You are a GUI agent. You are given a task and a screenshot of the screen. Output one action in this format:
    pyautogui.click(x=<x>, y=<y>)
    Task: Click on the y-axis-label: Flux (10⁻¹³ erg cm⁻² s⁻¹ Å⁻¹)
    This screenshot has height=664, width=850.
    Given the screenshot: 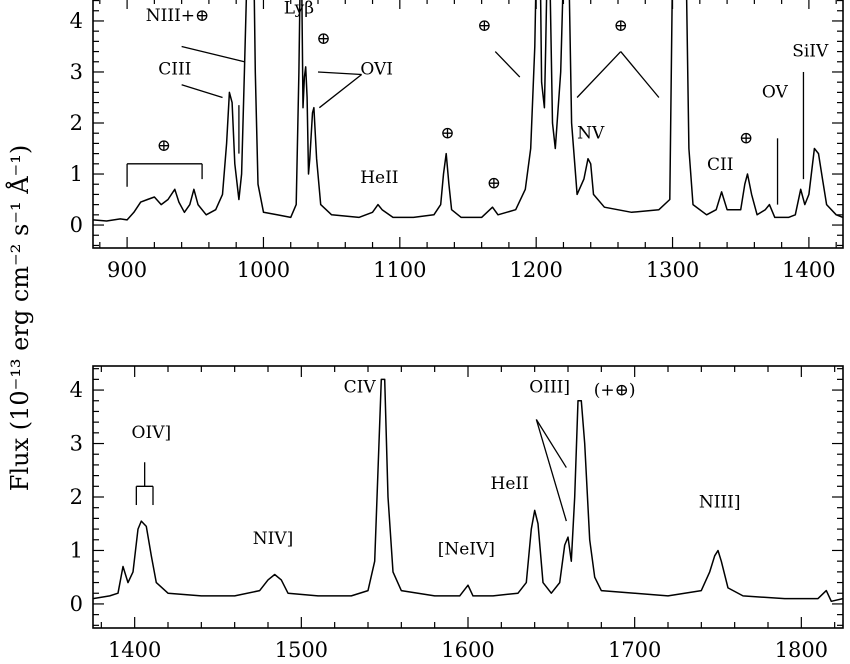 What is the action you would take?
    pyautogui.click(x=19, y=318)
    